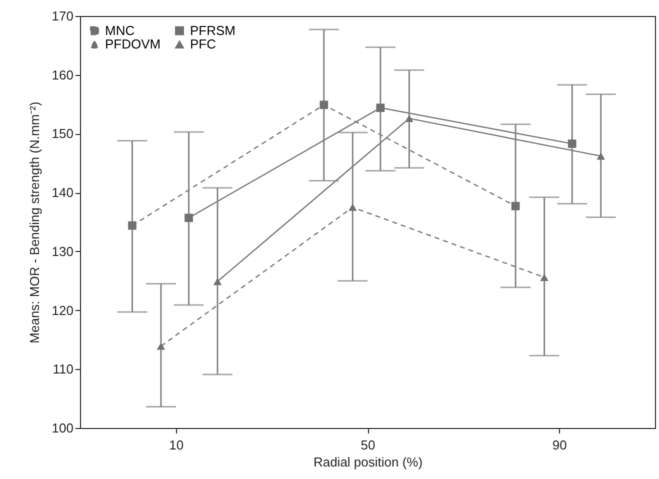  What do you see at coordinates (213, 30) in the screenshot?
I see `legend-label: PFRSM` at bounding box center [213, 30].